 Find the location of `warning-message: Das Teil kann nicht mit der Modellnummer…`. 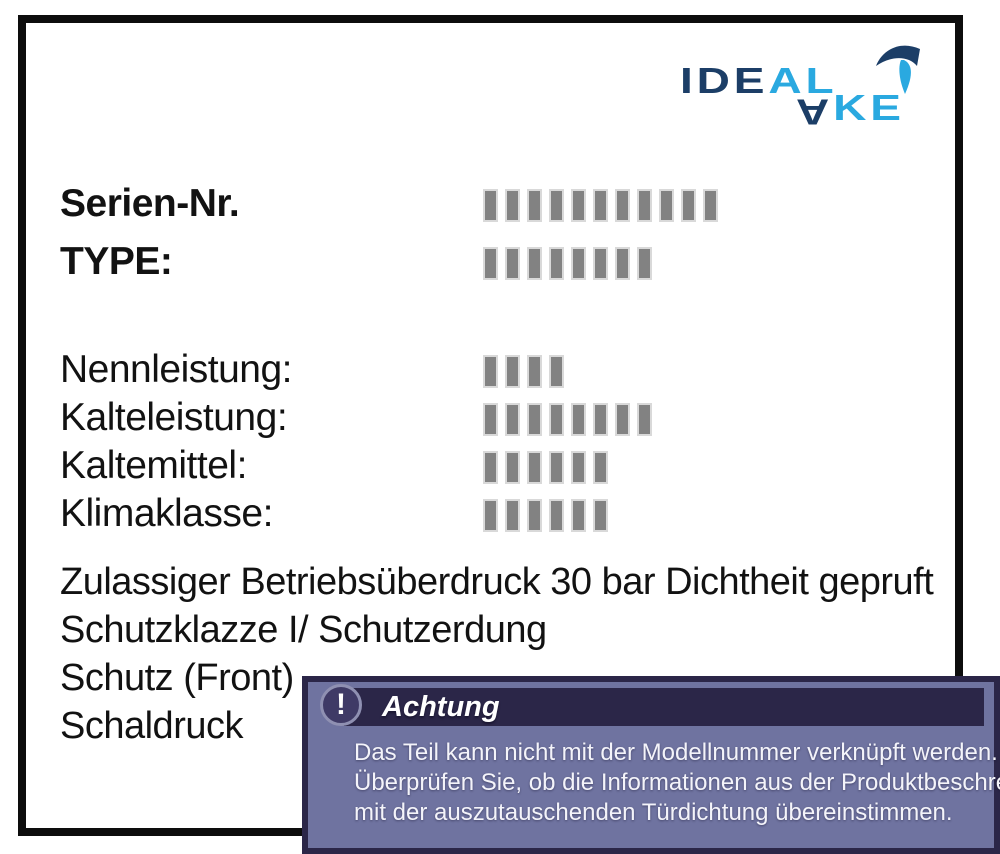

warning-message: Das Teil kann nicht mit der Modellnummer… is located at coordinates (677, 783).